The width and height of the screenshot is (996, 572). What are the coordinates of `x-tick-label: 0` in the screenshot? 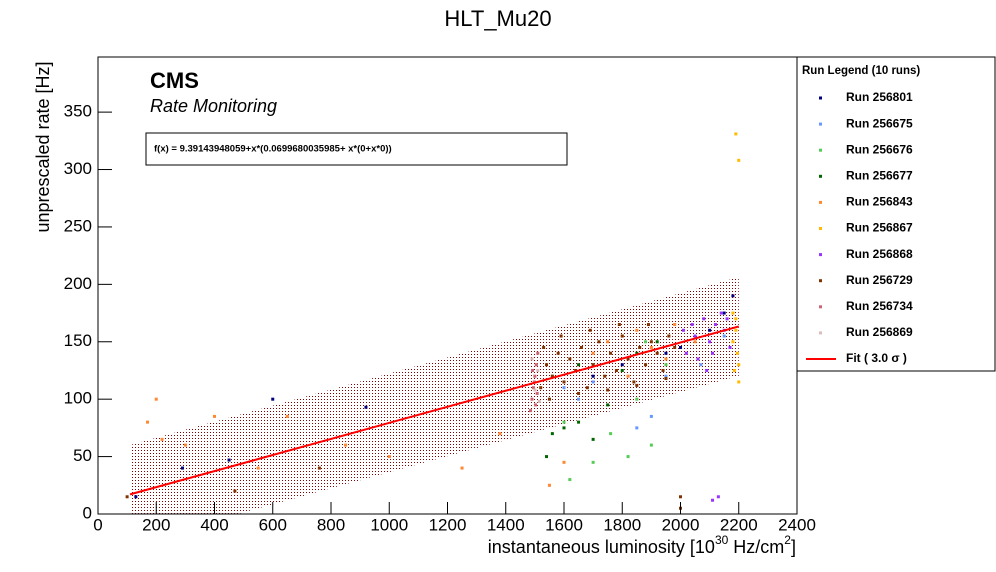 It's located at (97, 524).